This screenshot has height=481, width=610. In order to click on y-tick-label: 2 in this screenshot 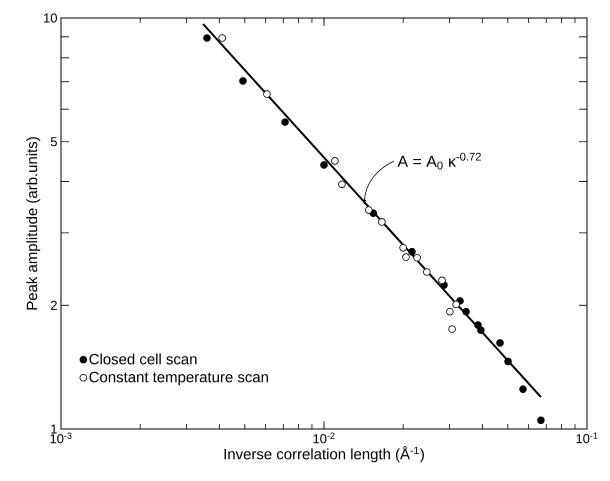, I will do `click(53, 305)`.